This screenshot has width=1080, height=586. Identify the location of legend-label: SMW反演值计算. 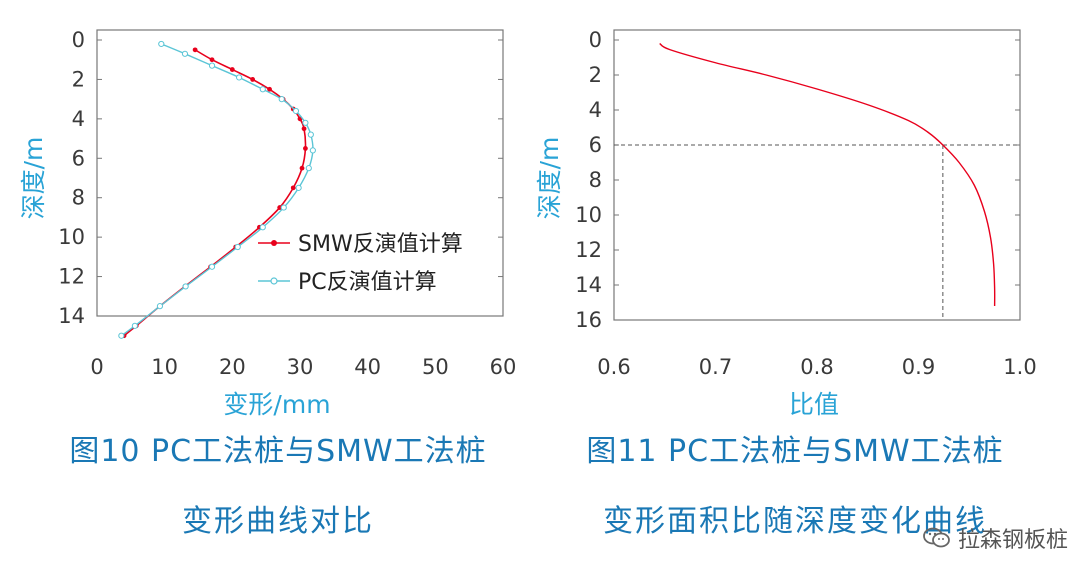
(380, 244).